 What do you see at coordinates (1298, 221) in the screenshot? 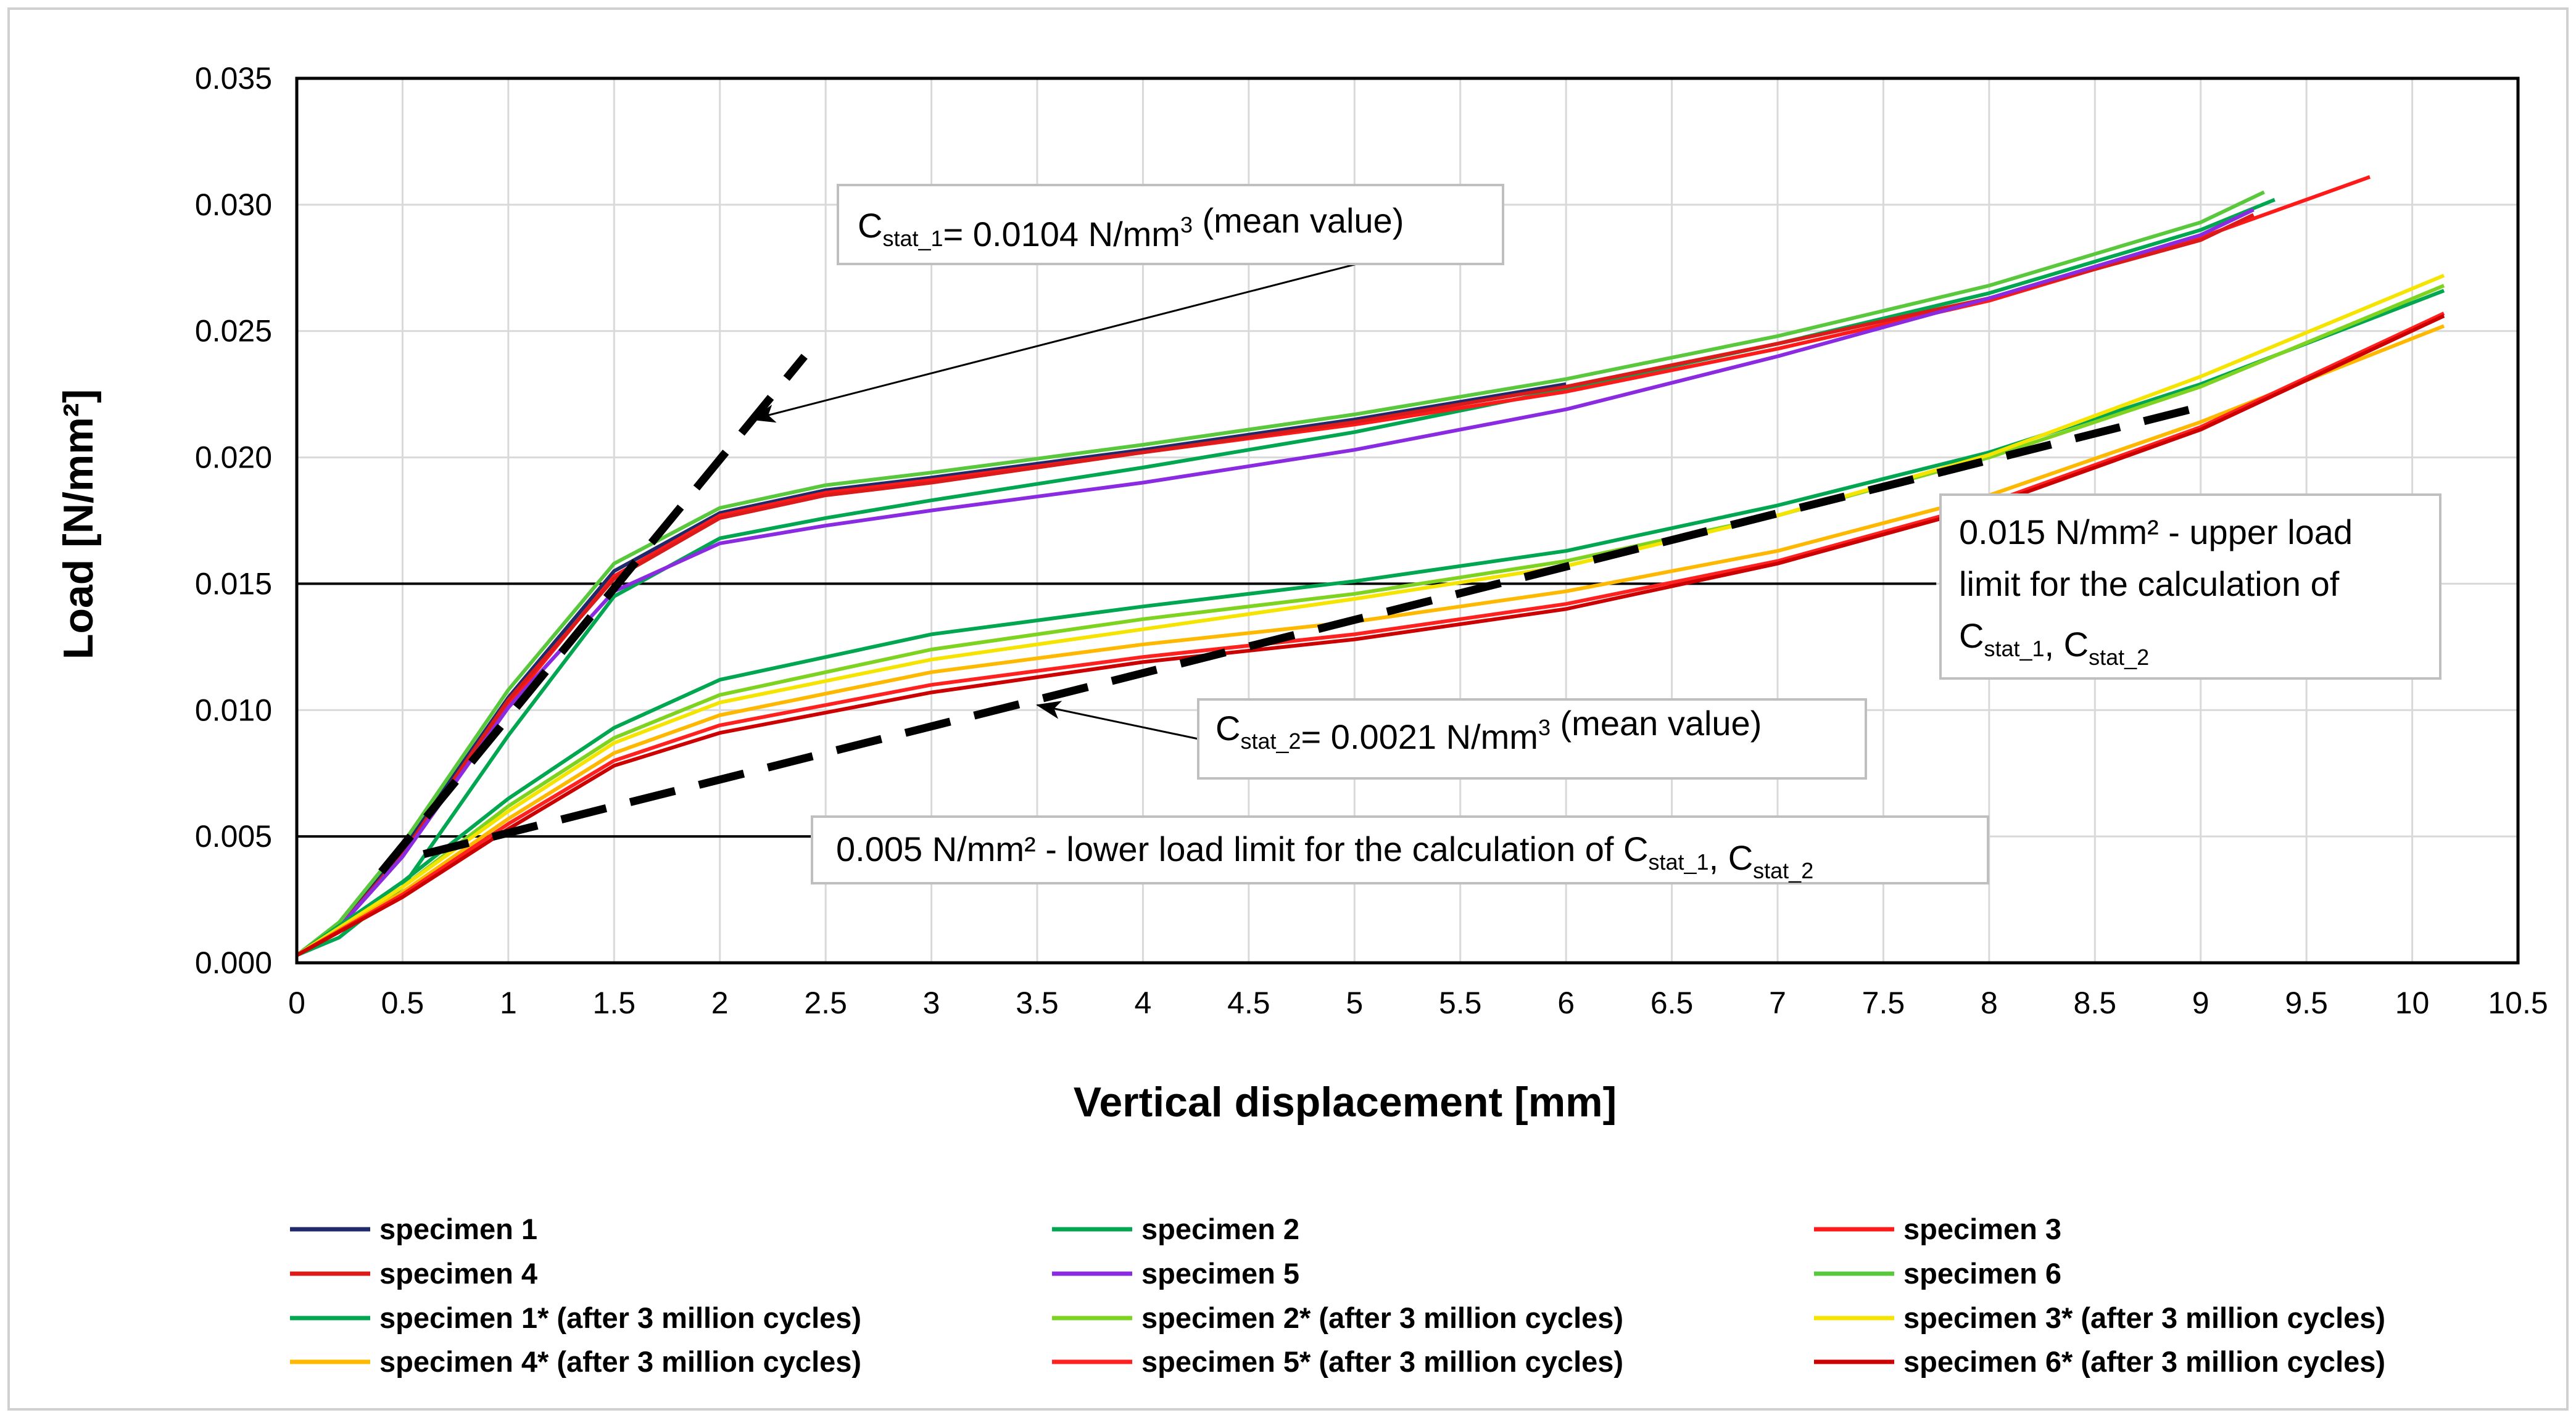
I see `annotation-part: (mean value)` at bounding box center [1298, 221].